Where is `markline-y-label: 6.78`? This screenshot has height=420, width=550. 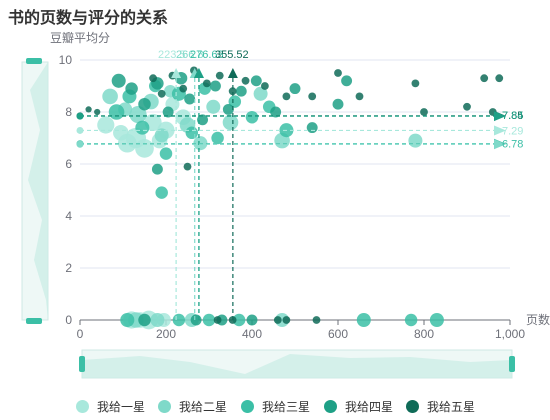 markline-y-label: 6.78 is located at coordinates (512, 145).